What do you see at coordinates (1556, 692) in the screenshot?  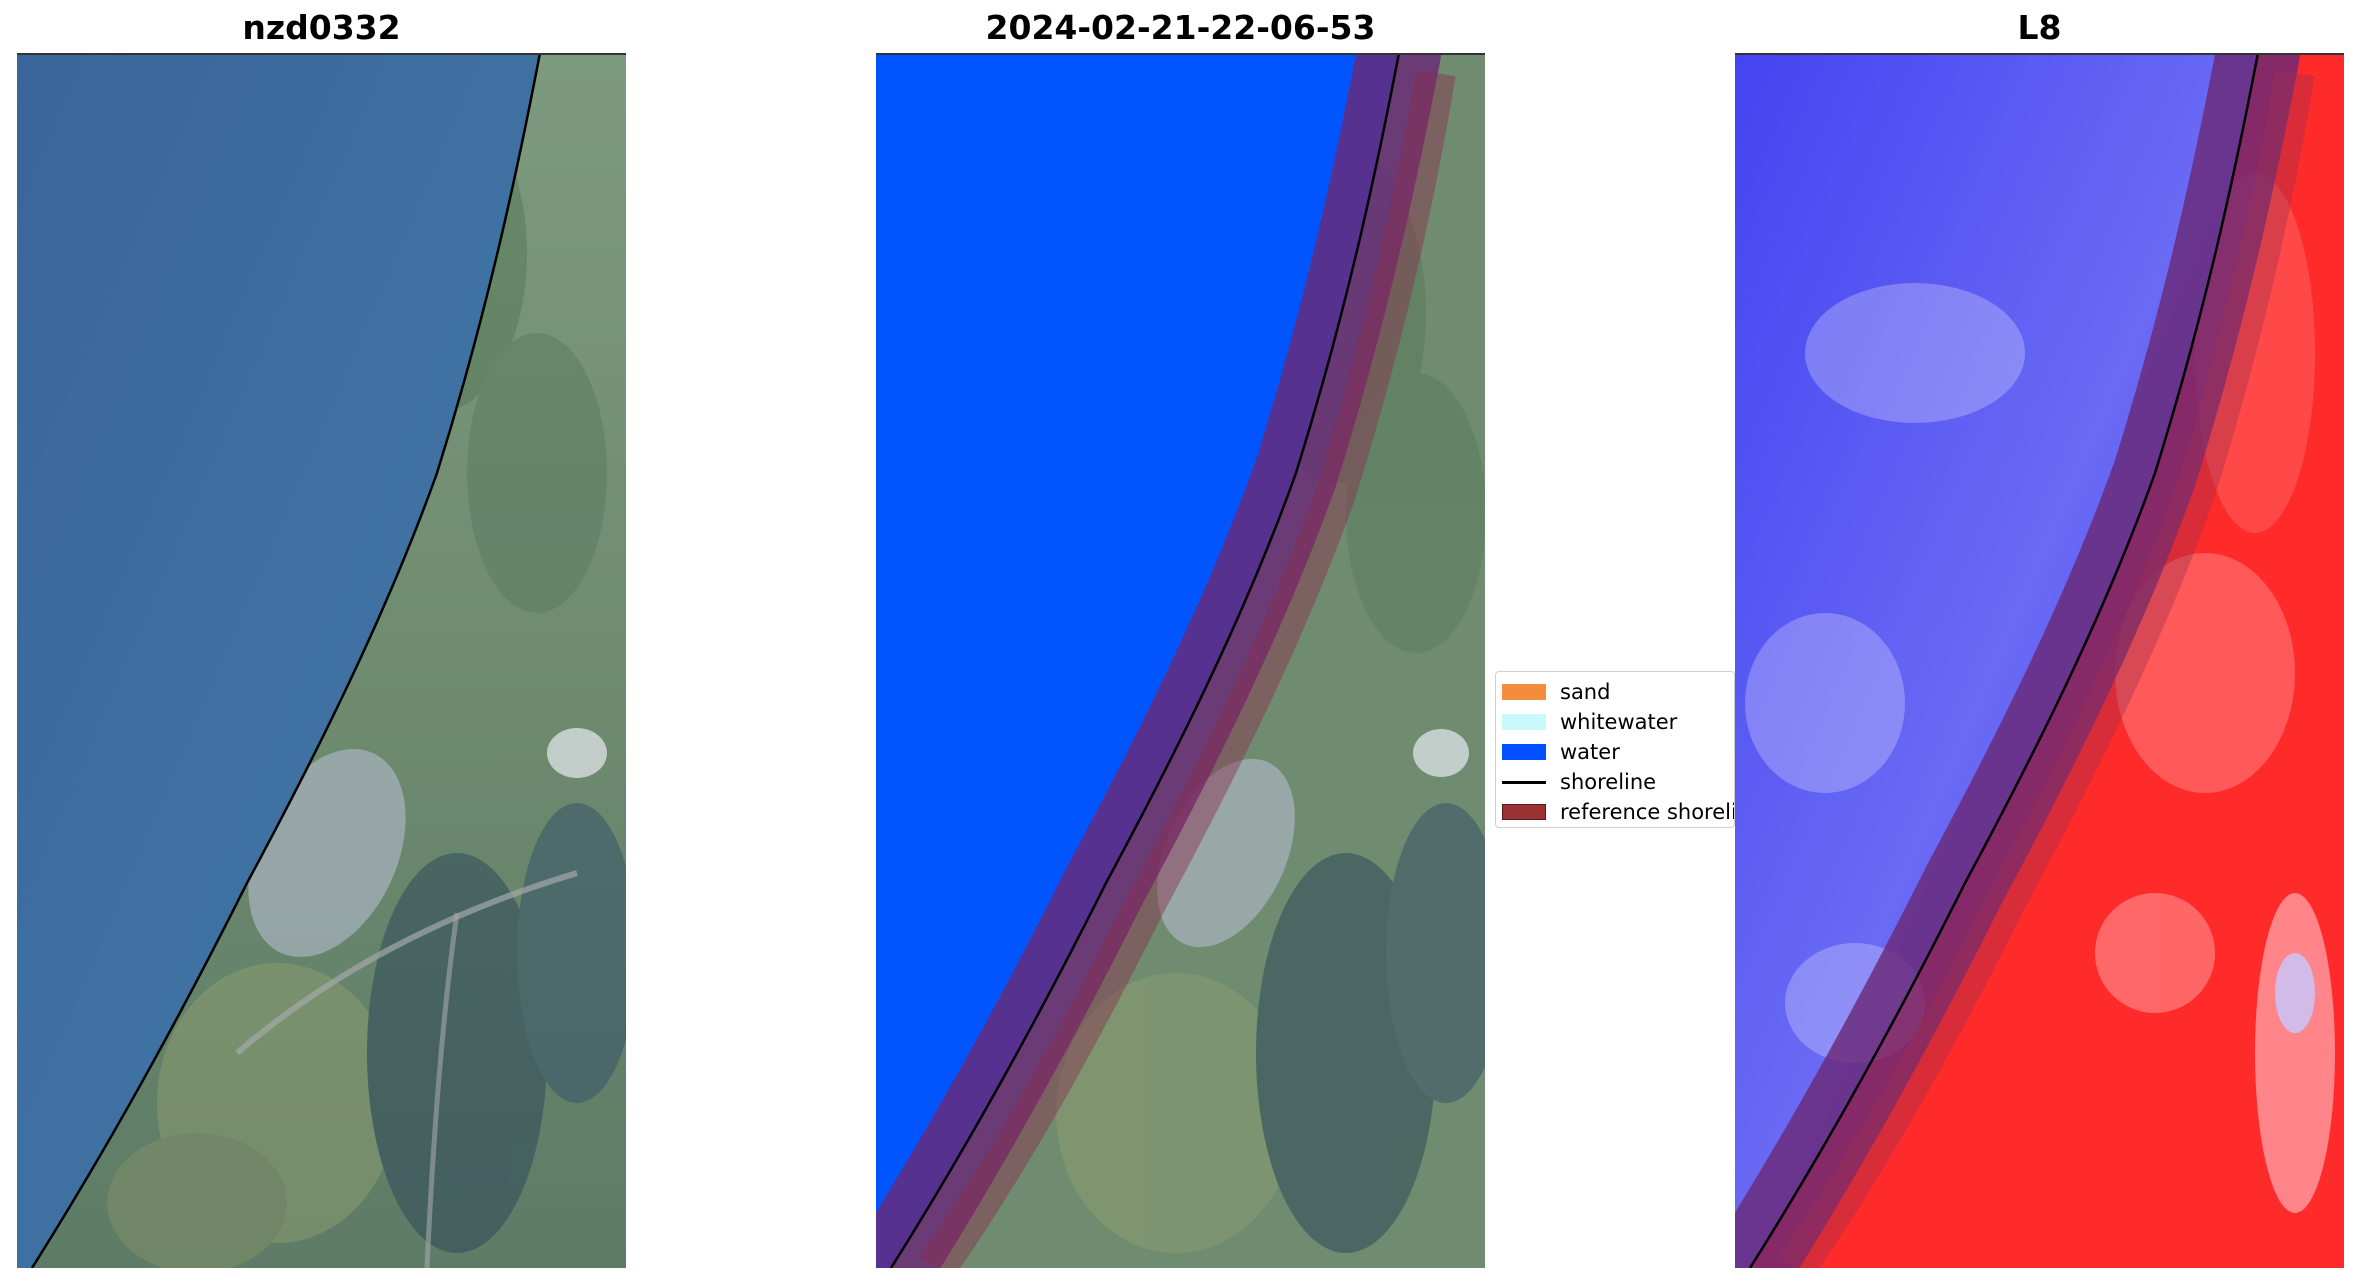 I see `legend-item-sand: sand` at bounding box center [1556, 692].